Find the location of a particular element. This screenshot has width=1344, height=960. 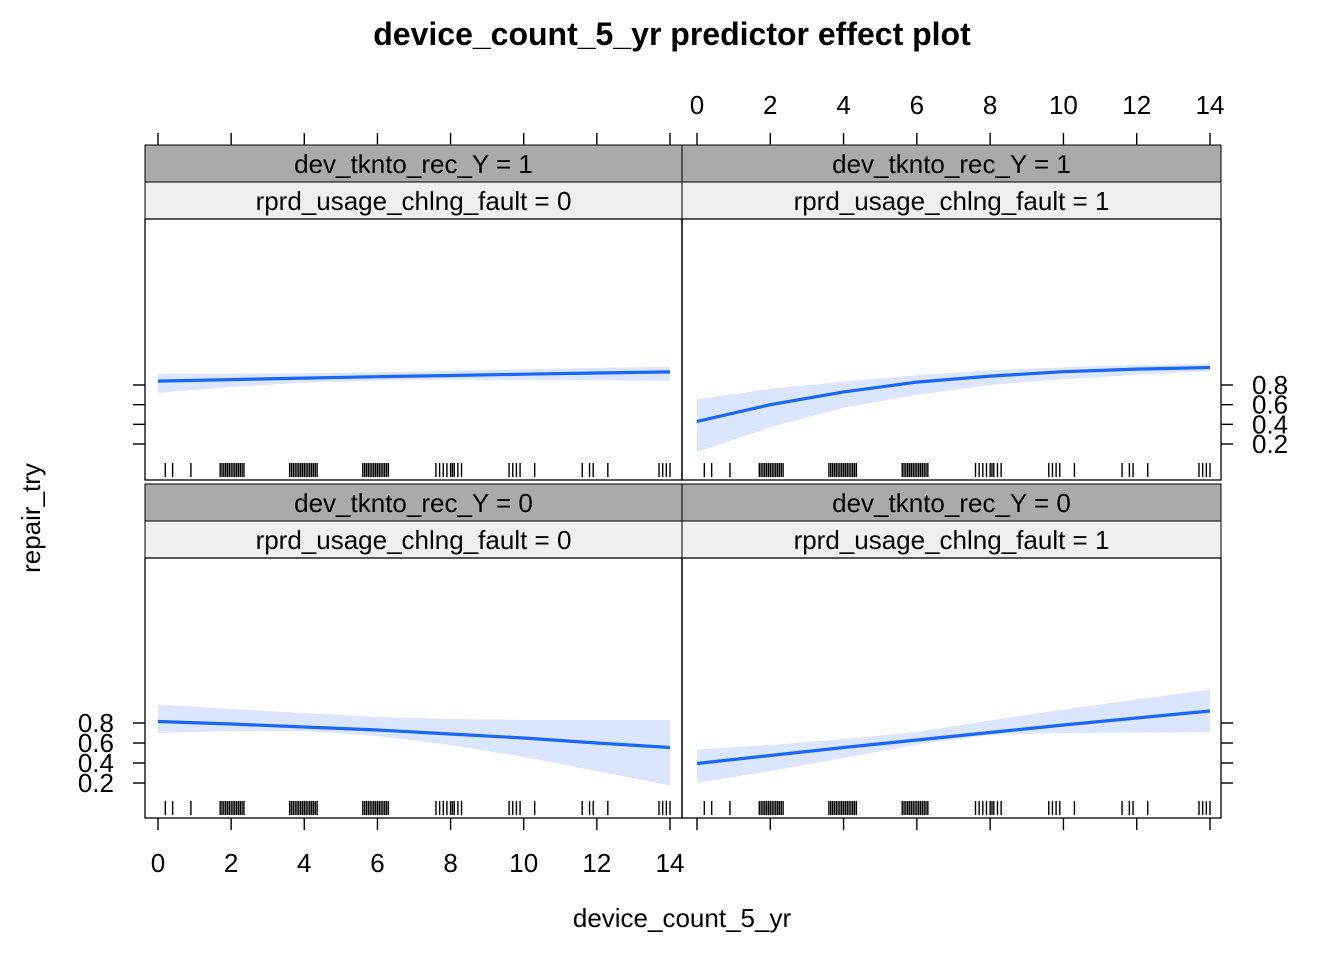

y-tick-label-left: 0.8 is located at coordinates (96, 723).